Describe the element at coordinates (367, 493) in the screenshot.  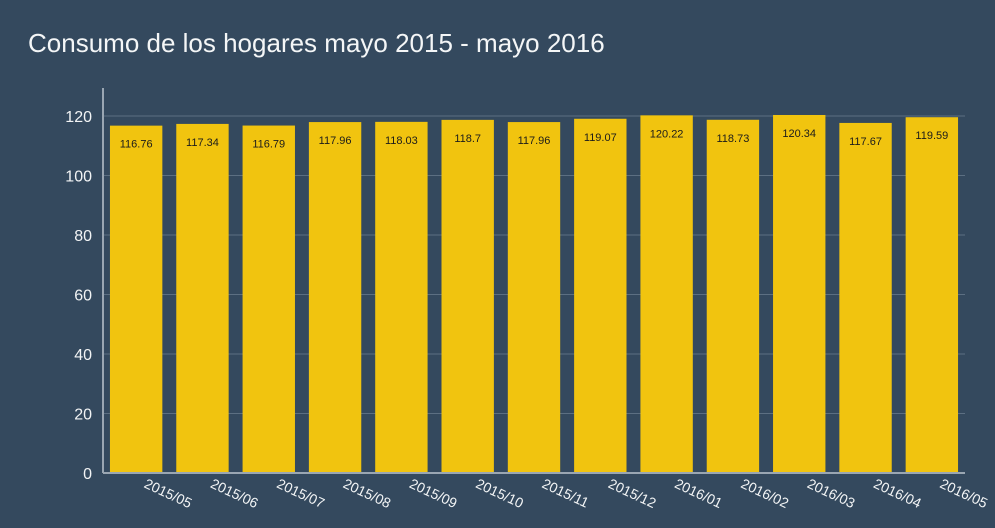
I see `x-tick-label: 2015/08` at that location.